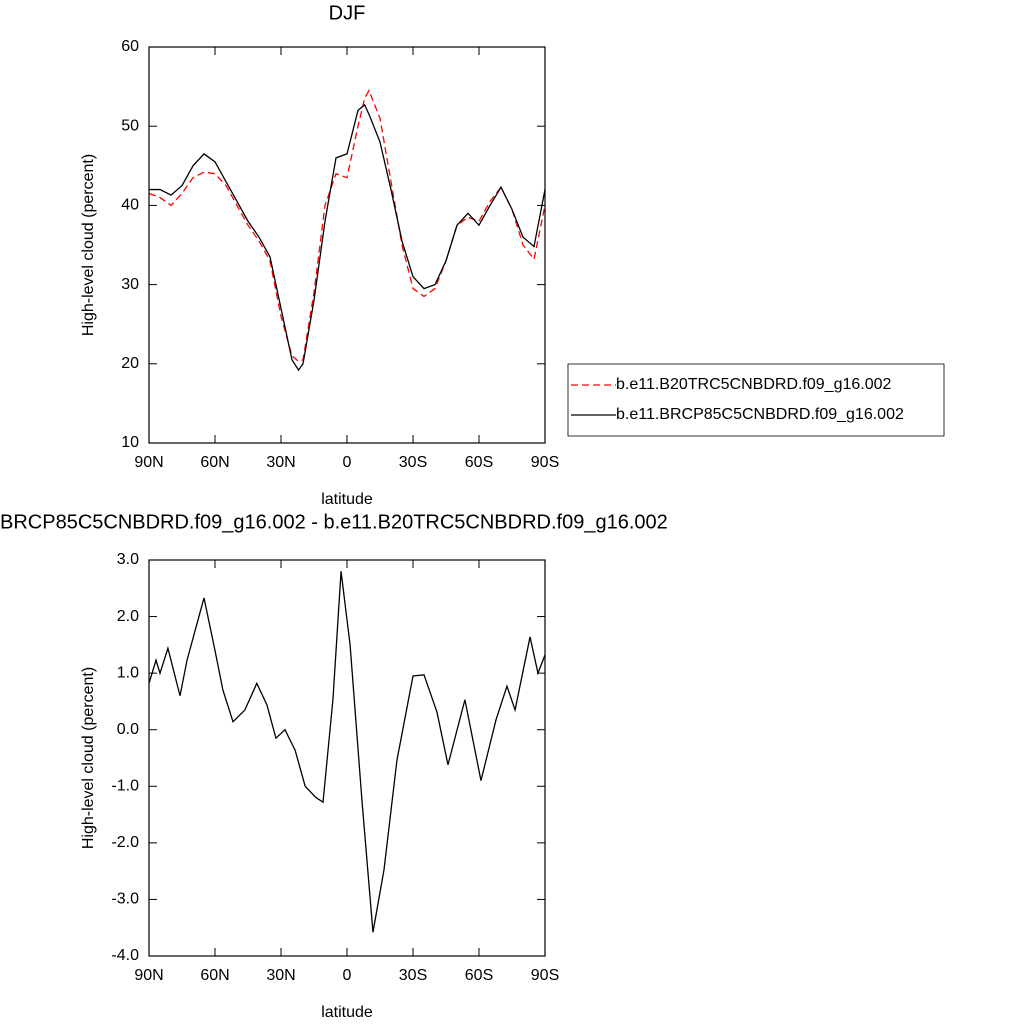 This screenshot has width=1024, height=1024. I want to click on y-tick-label: 50, so click(130, 125).